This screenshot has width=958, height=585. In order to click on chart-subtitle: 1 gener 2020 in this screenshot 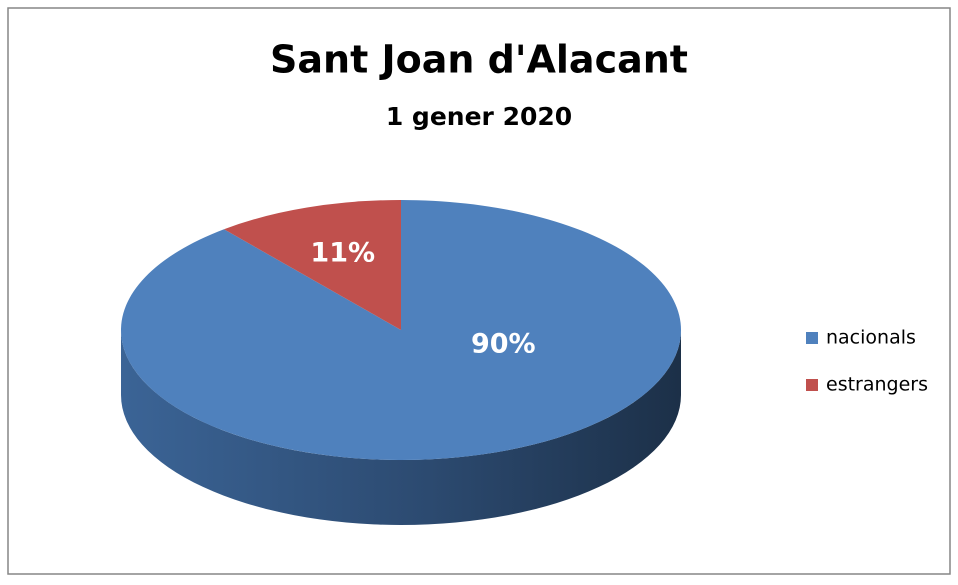, I will do `click(479, 116)`.